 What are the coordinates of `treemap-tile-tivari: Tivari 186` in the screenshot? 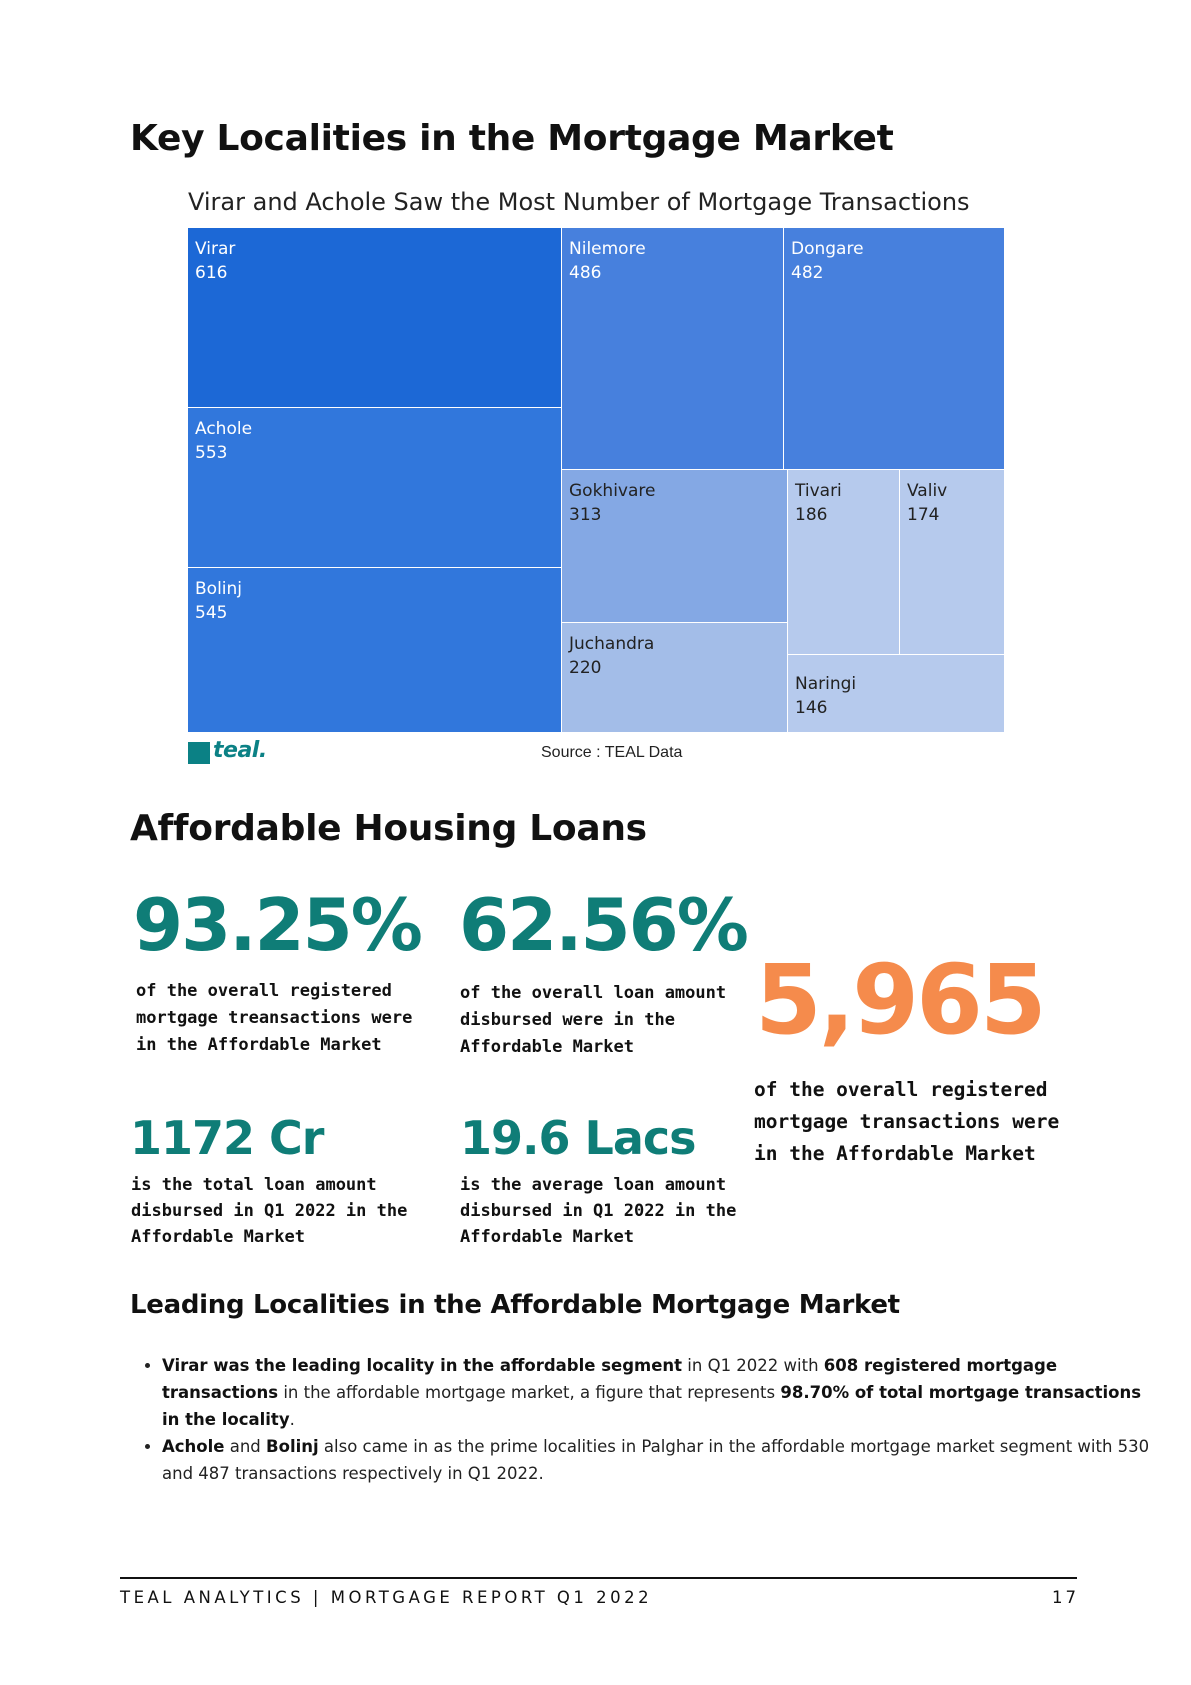 It's located at (844, 562).